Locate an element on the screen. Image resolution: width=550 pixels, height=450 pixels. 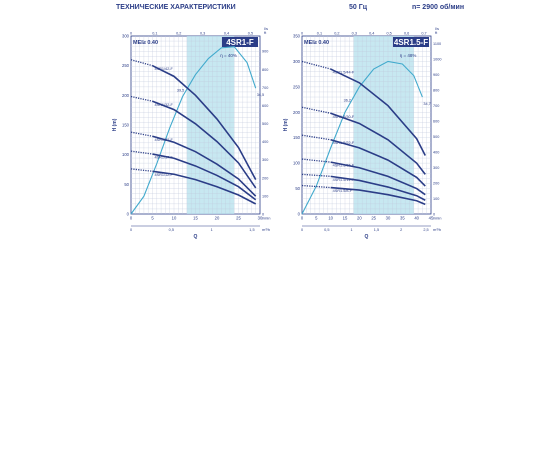
efficiency-left-value: 39,5 is located at coordinates (180, 90).